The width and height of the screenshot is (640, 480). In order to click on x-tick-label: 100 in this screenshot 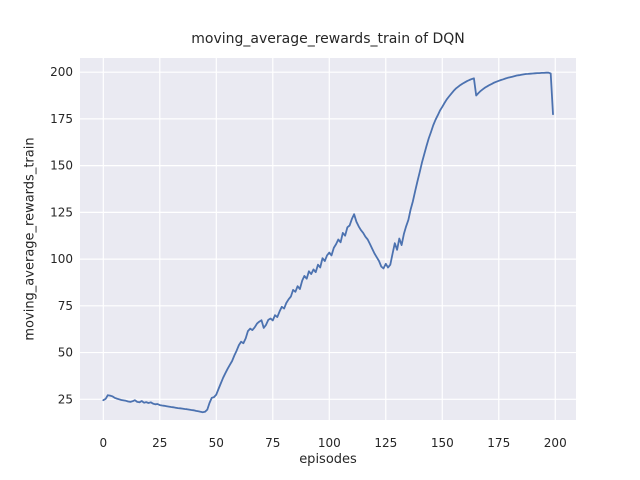, I will do `click(329, 443)`.